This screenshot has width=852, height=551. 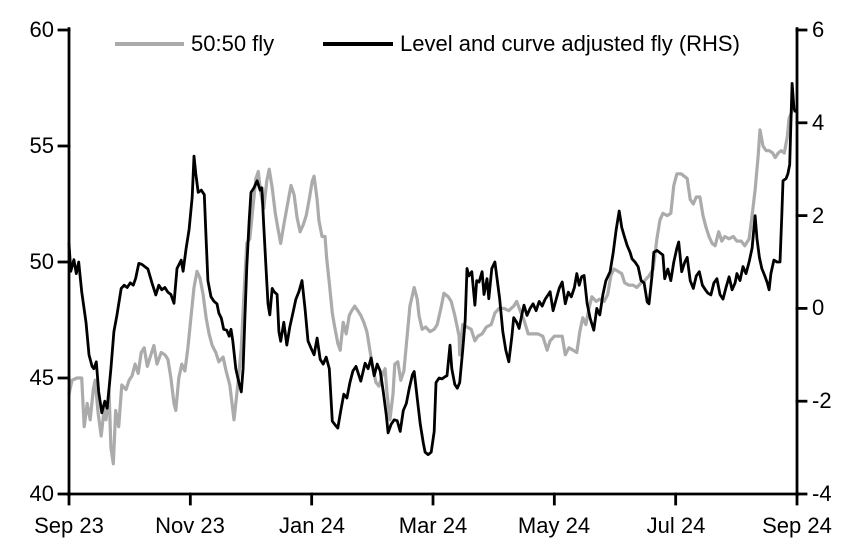 I want to click on y-axis-right-tick-label: -2, so click(x=822, y=400).